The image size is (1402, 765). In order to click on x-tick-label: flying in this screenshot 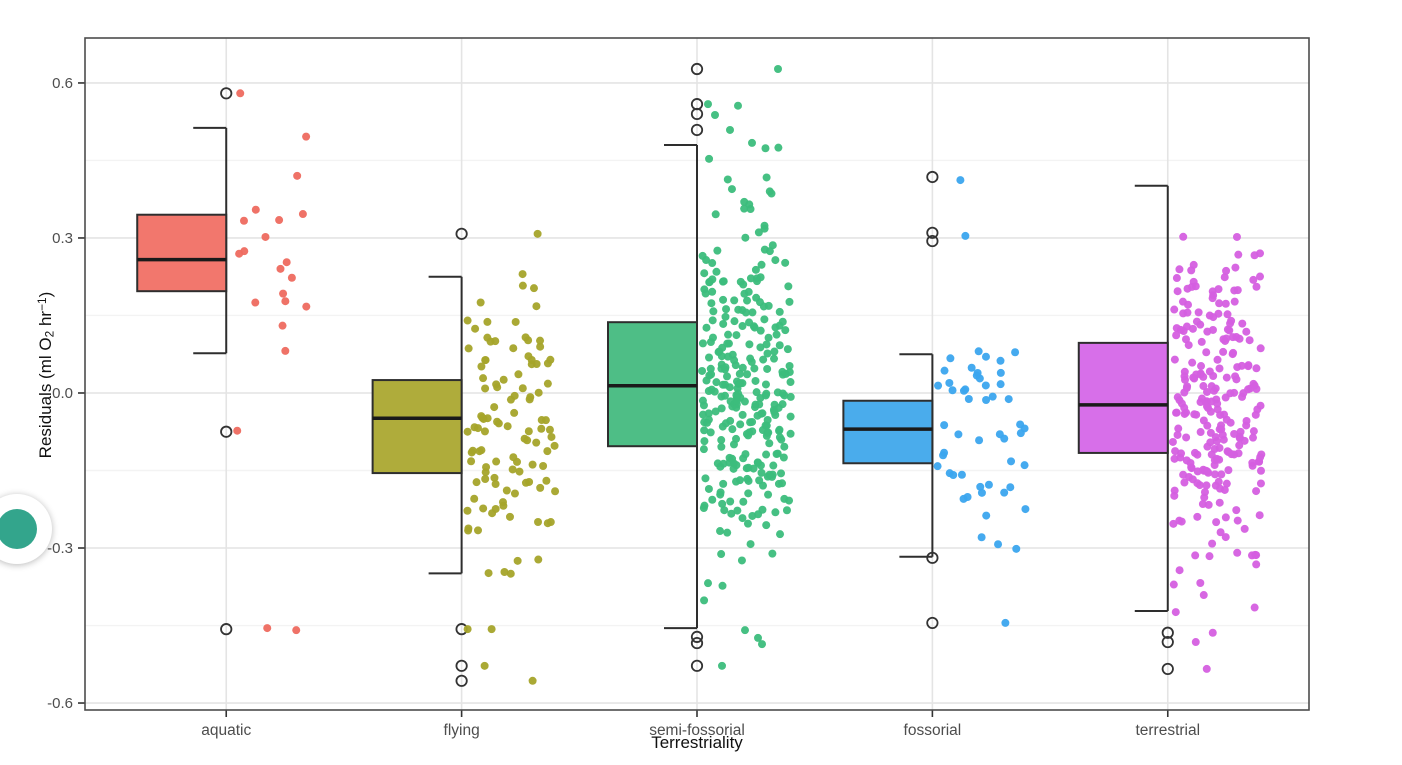, I will do `click(462, 730)`.